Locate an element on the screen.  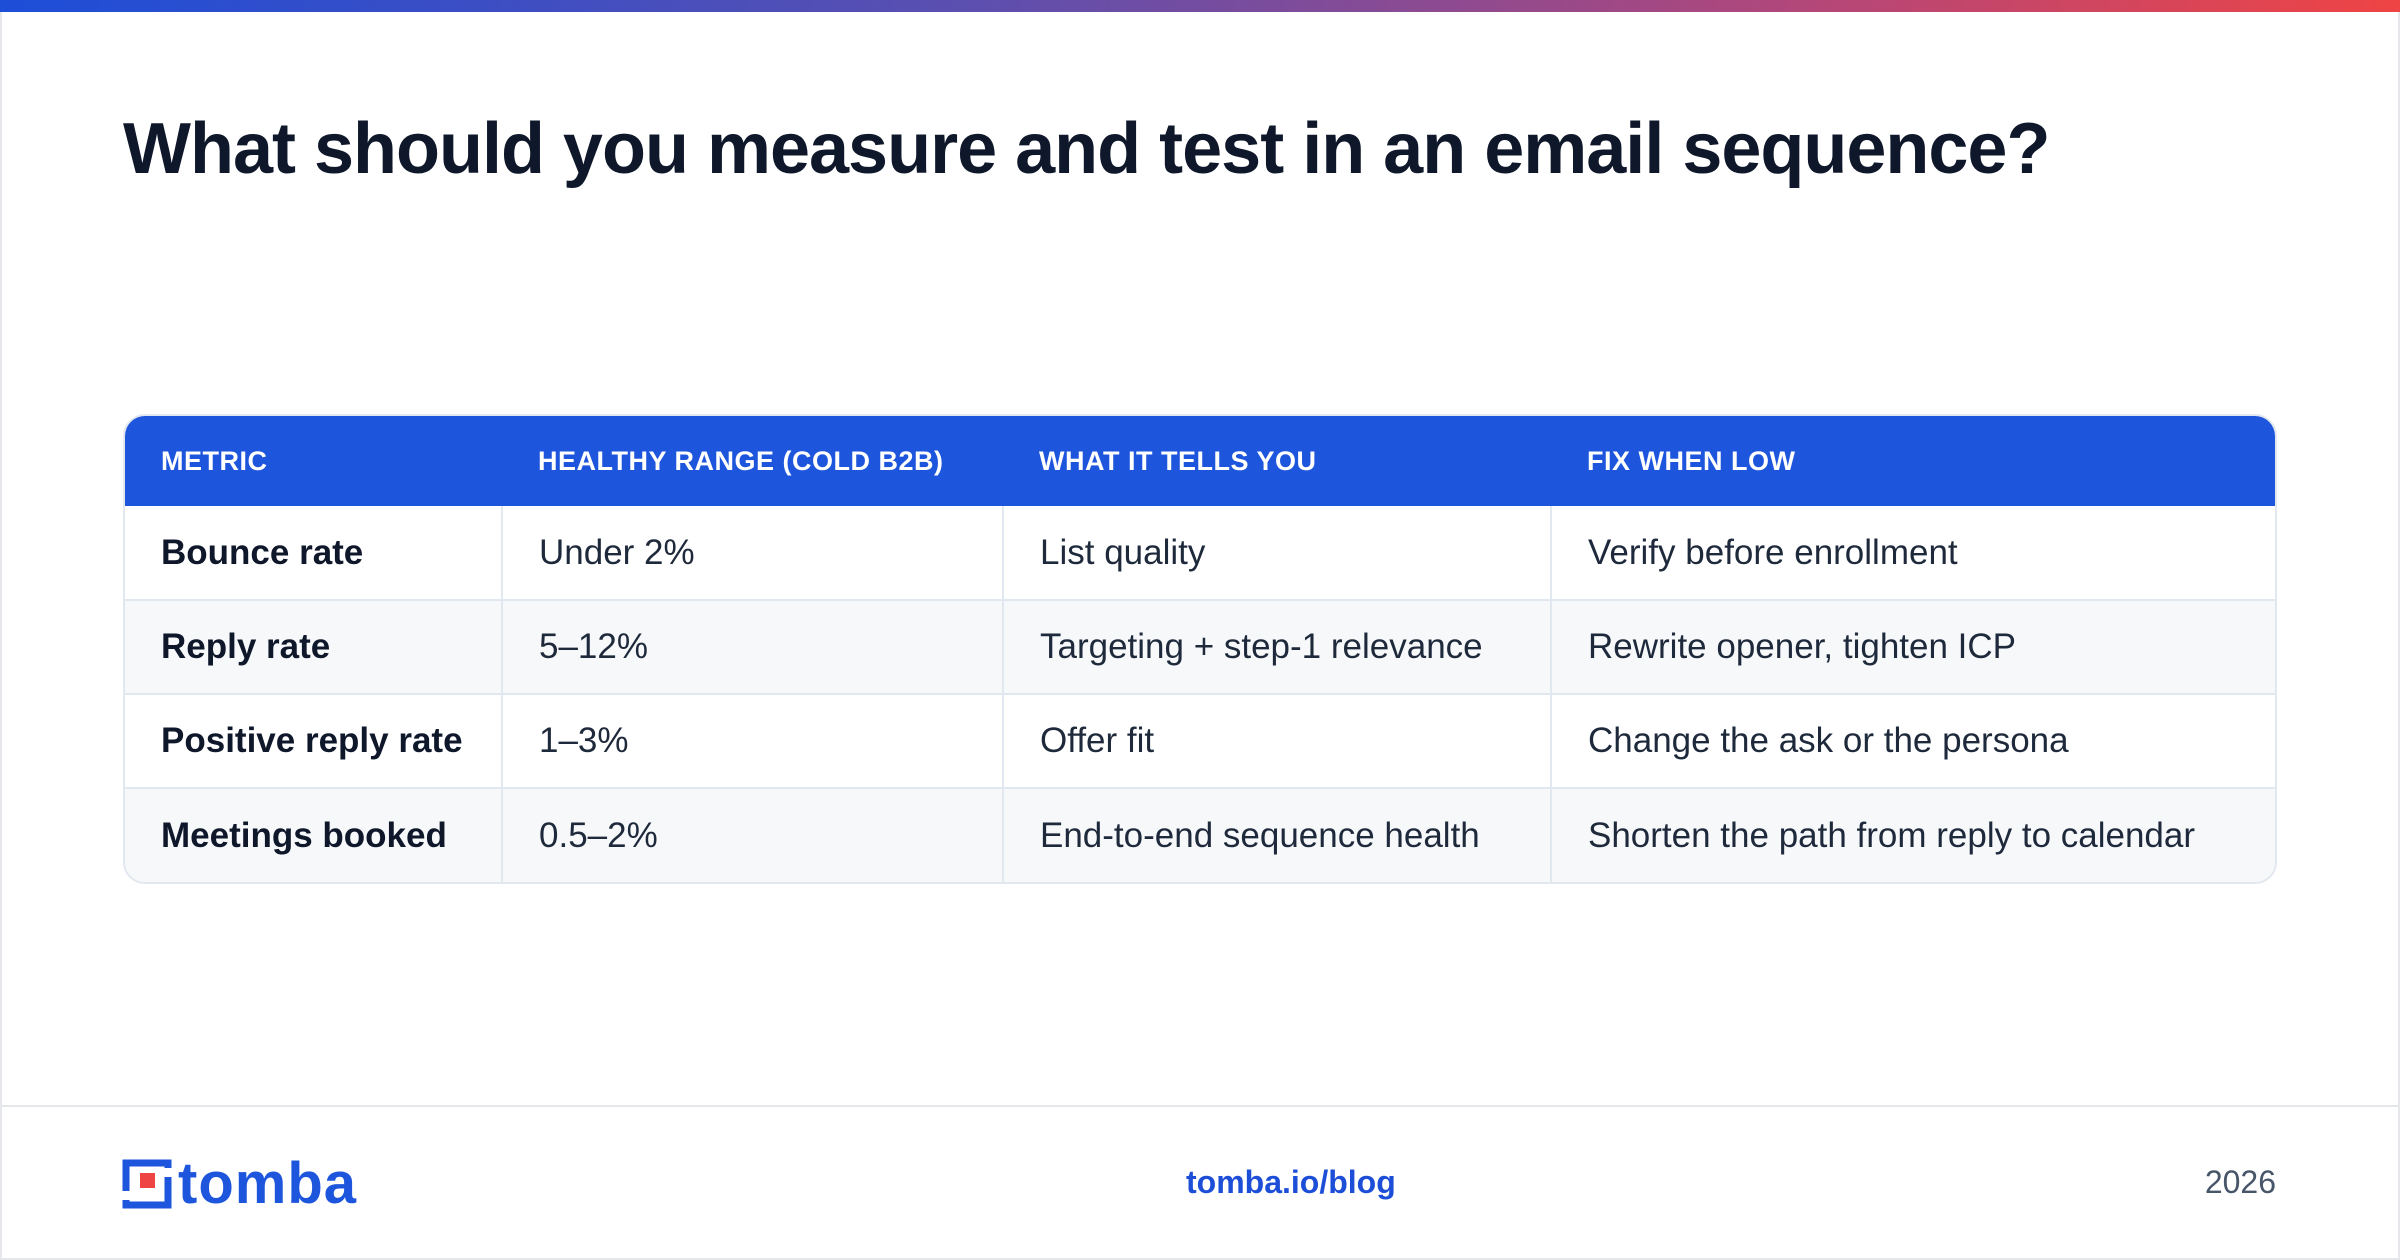
footer-year: 2026 is located at coordinates (2240, 1182).